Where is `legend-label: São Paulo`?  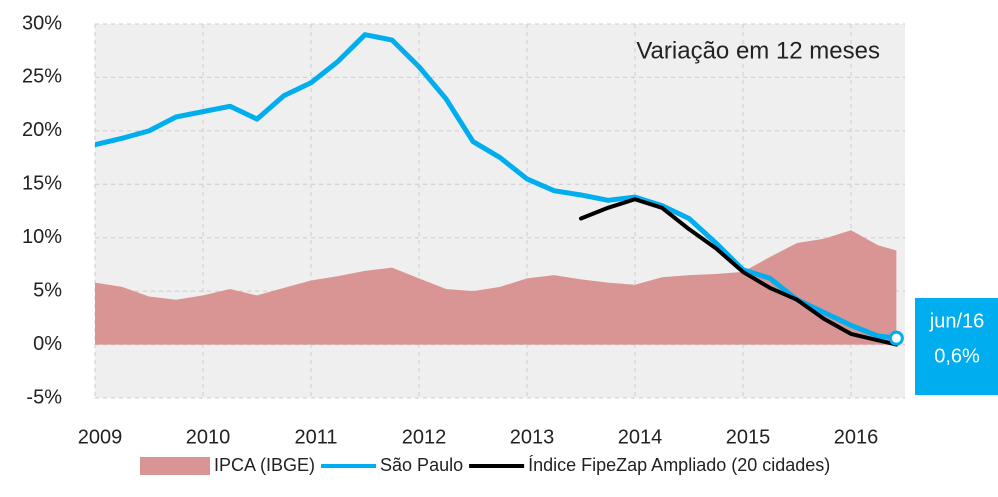
legend-label: São Paulo is located at coordinates (421, 465).